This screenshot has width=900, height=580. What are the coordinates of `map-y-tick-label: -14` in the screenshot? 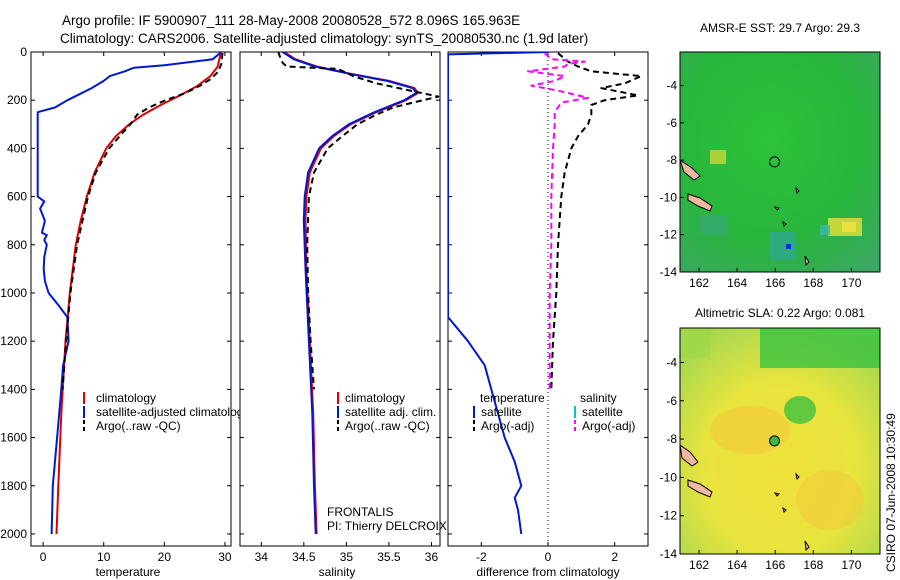 It's located at (669, 272).